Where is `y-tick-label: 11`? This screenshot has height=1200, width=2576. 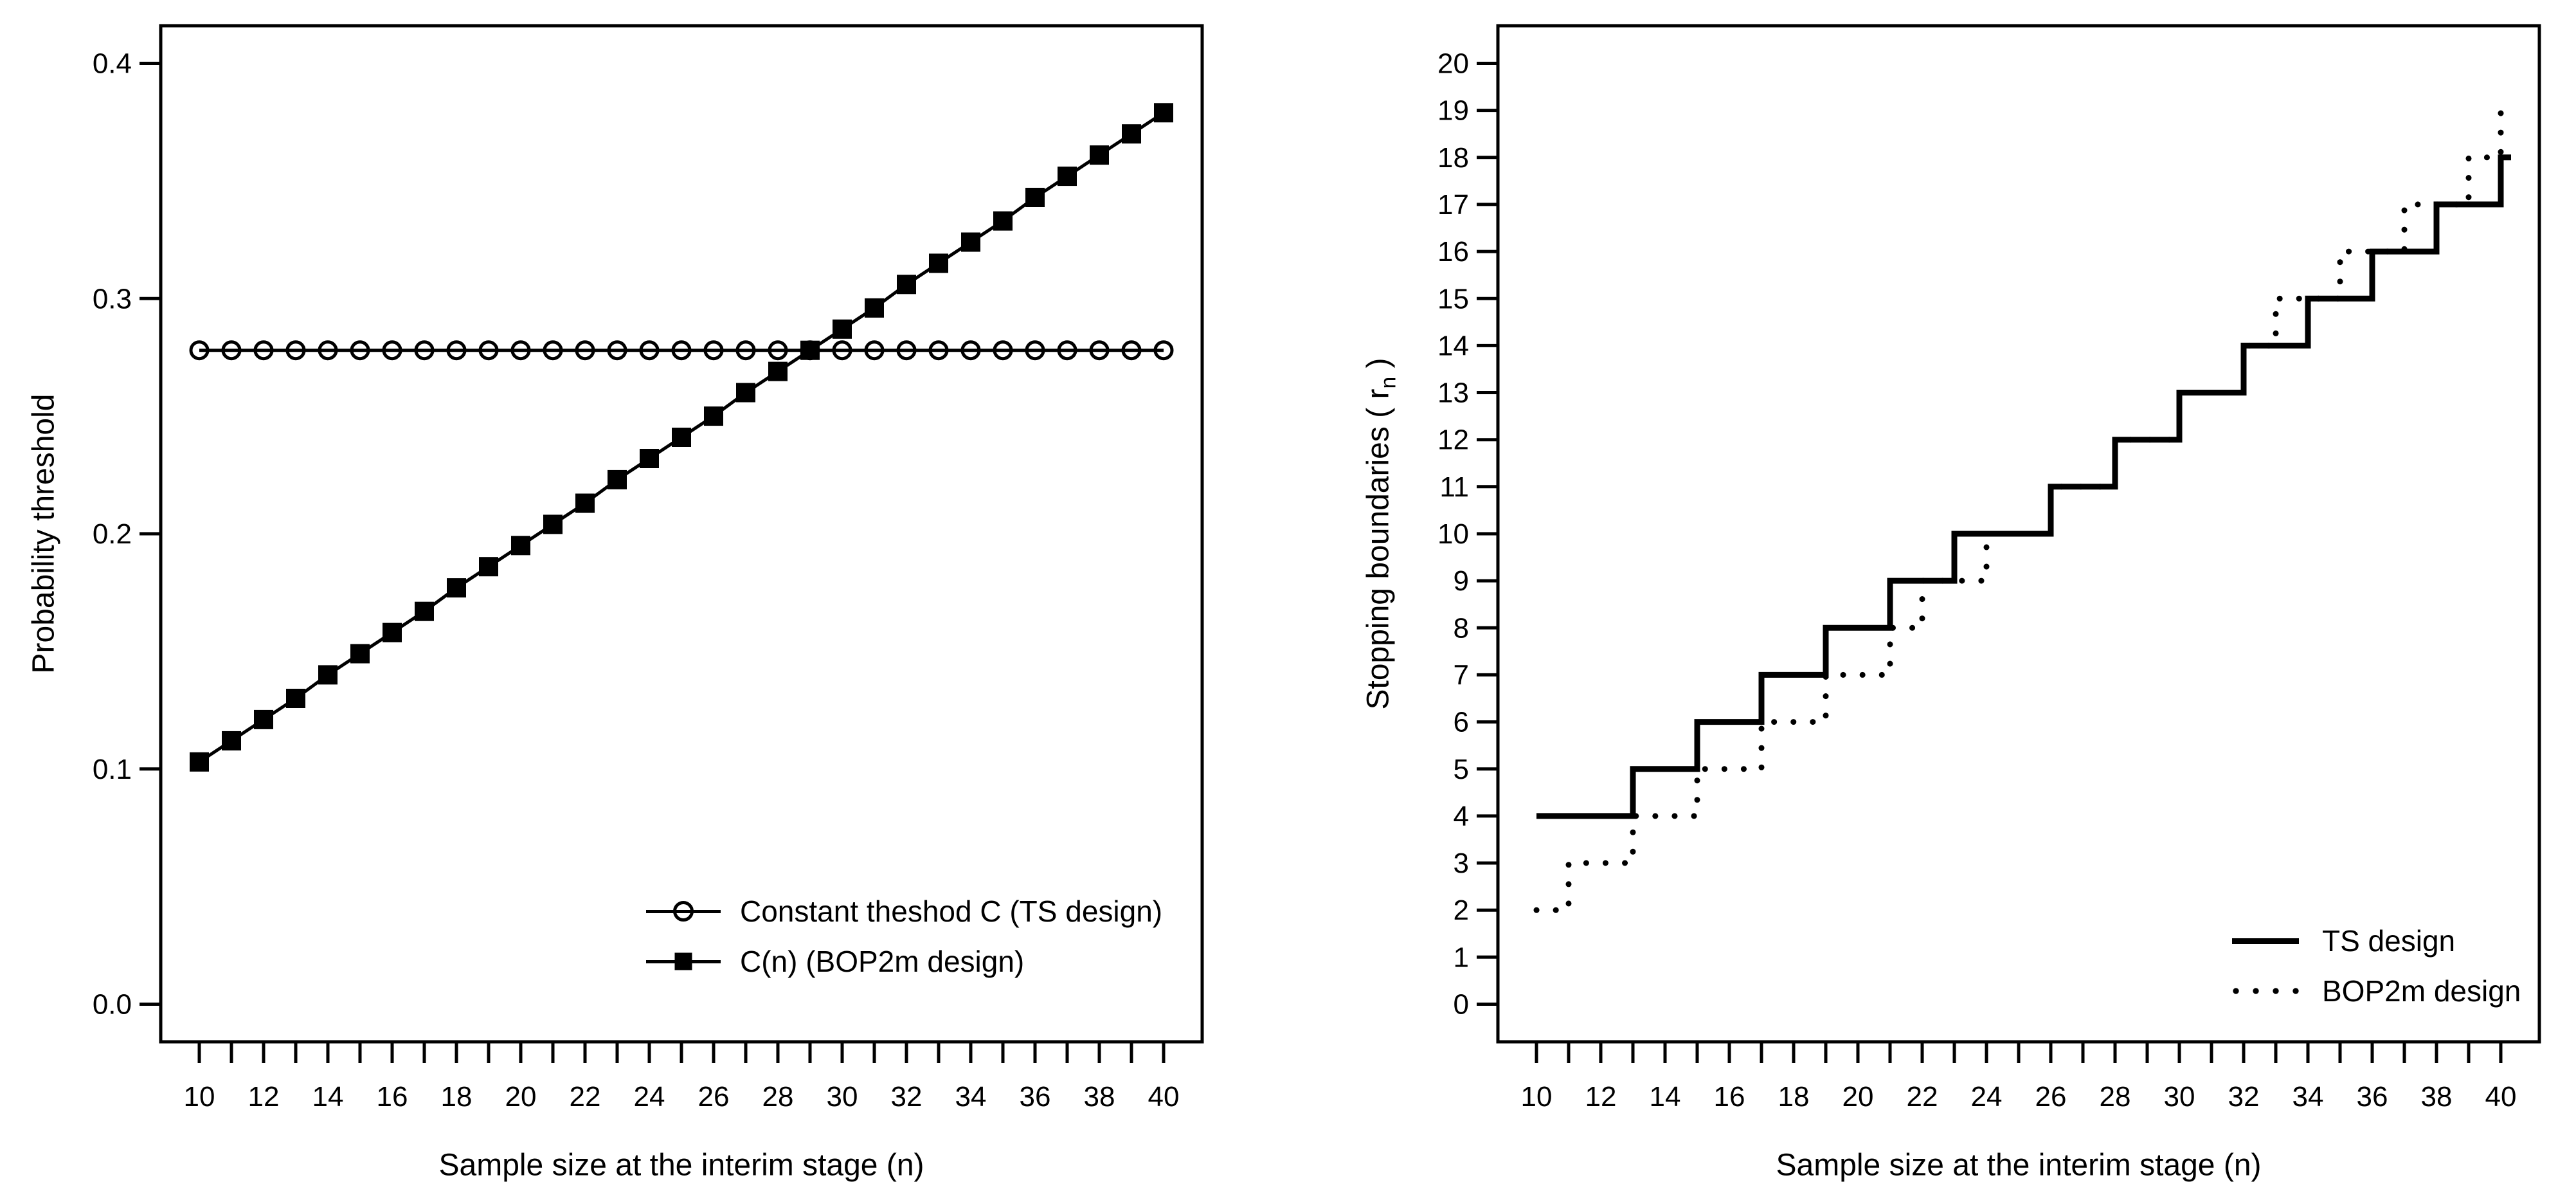
y-tick-label: 11 is located at coordinates (1454, 487).